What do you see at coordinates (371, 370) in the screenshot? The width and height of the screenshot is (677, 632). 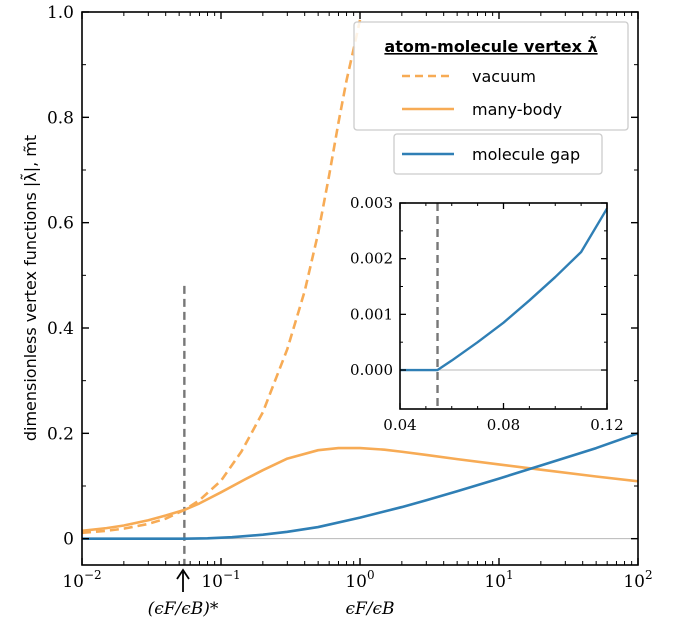 I see `inset-y-tick-label: 0.000` at bounding box center [371, 370].